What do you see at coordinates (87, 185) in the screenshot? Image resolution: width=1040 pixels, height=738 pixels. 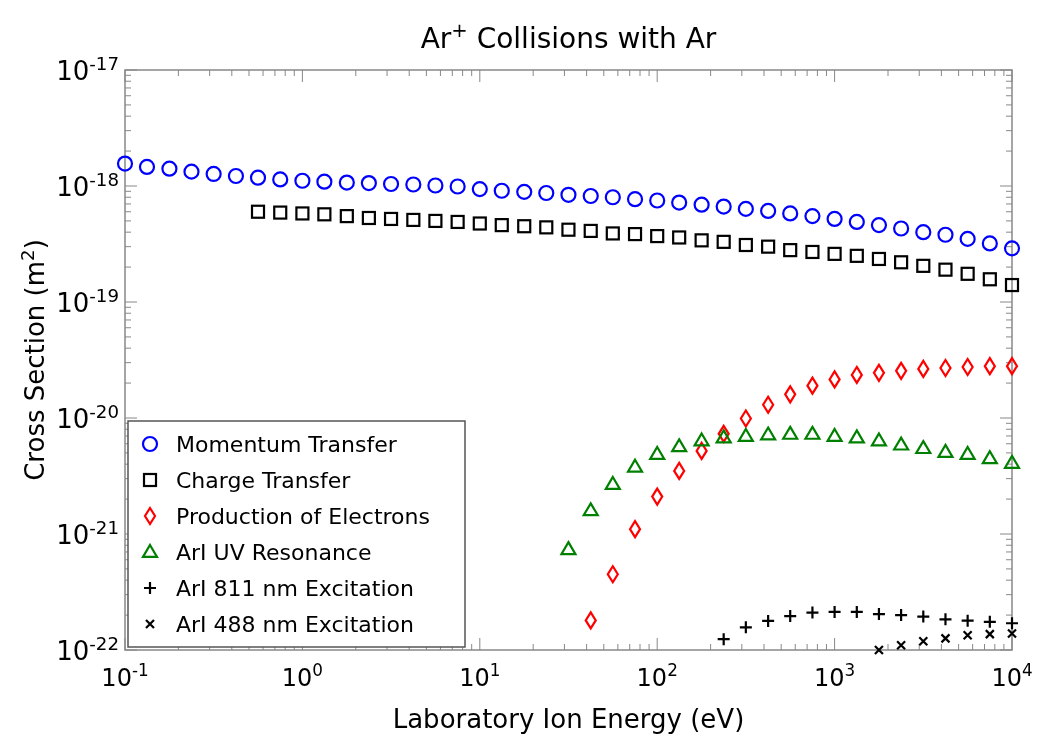 I see `y-tick-label: 10$^{-18}$` at bounding box center [87, 185].